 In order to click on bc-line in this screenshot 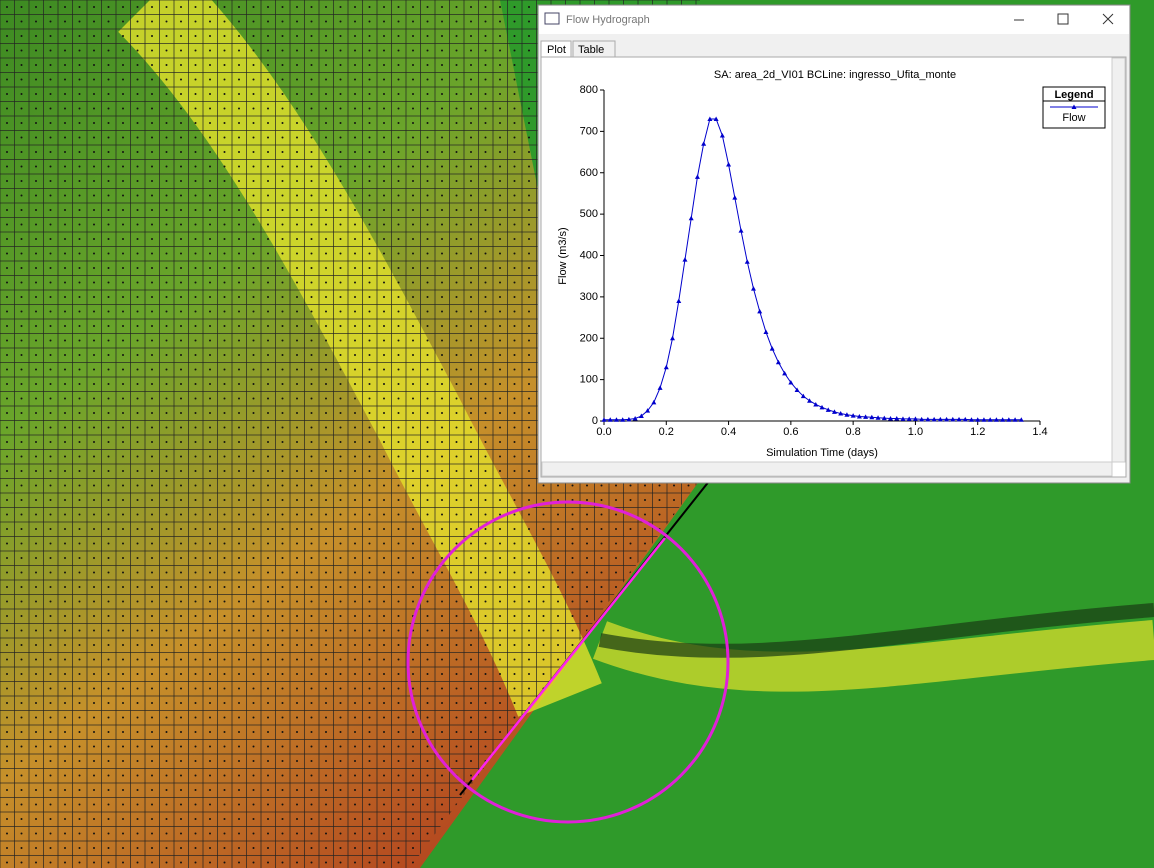, I will do `click(568, 659)`.